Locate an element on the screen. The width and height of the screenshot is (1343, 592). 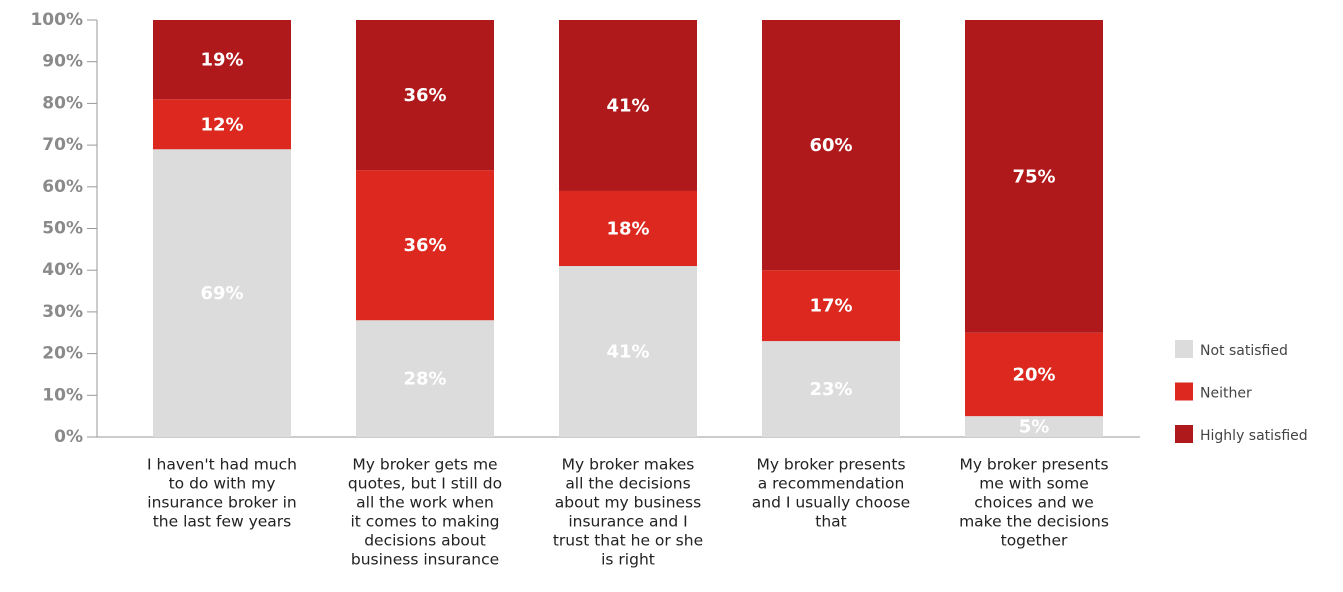
y-tick-label: 0% is located at coordinates (68, 437).